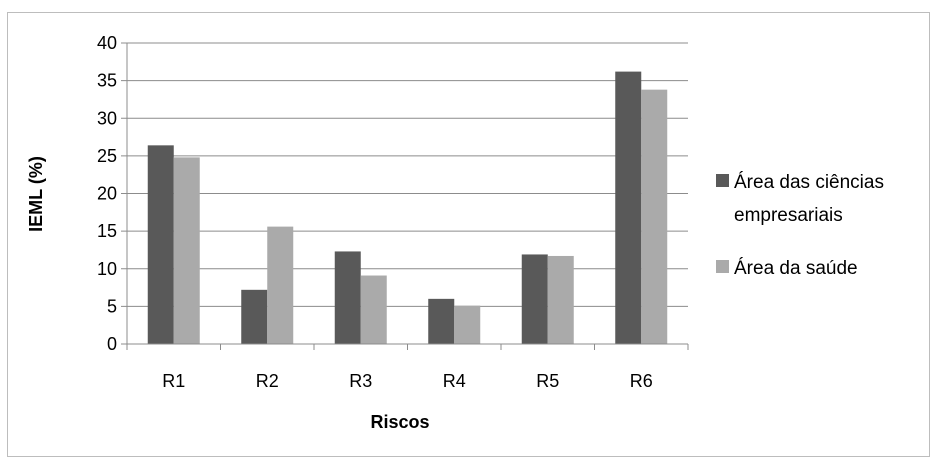  I want to click on bar-empresariais-r5, so click(534, 299).